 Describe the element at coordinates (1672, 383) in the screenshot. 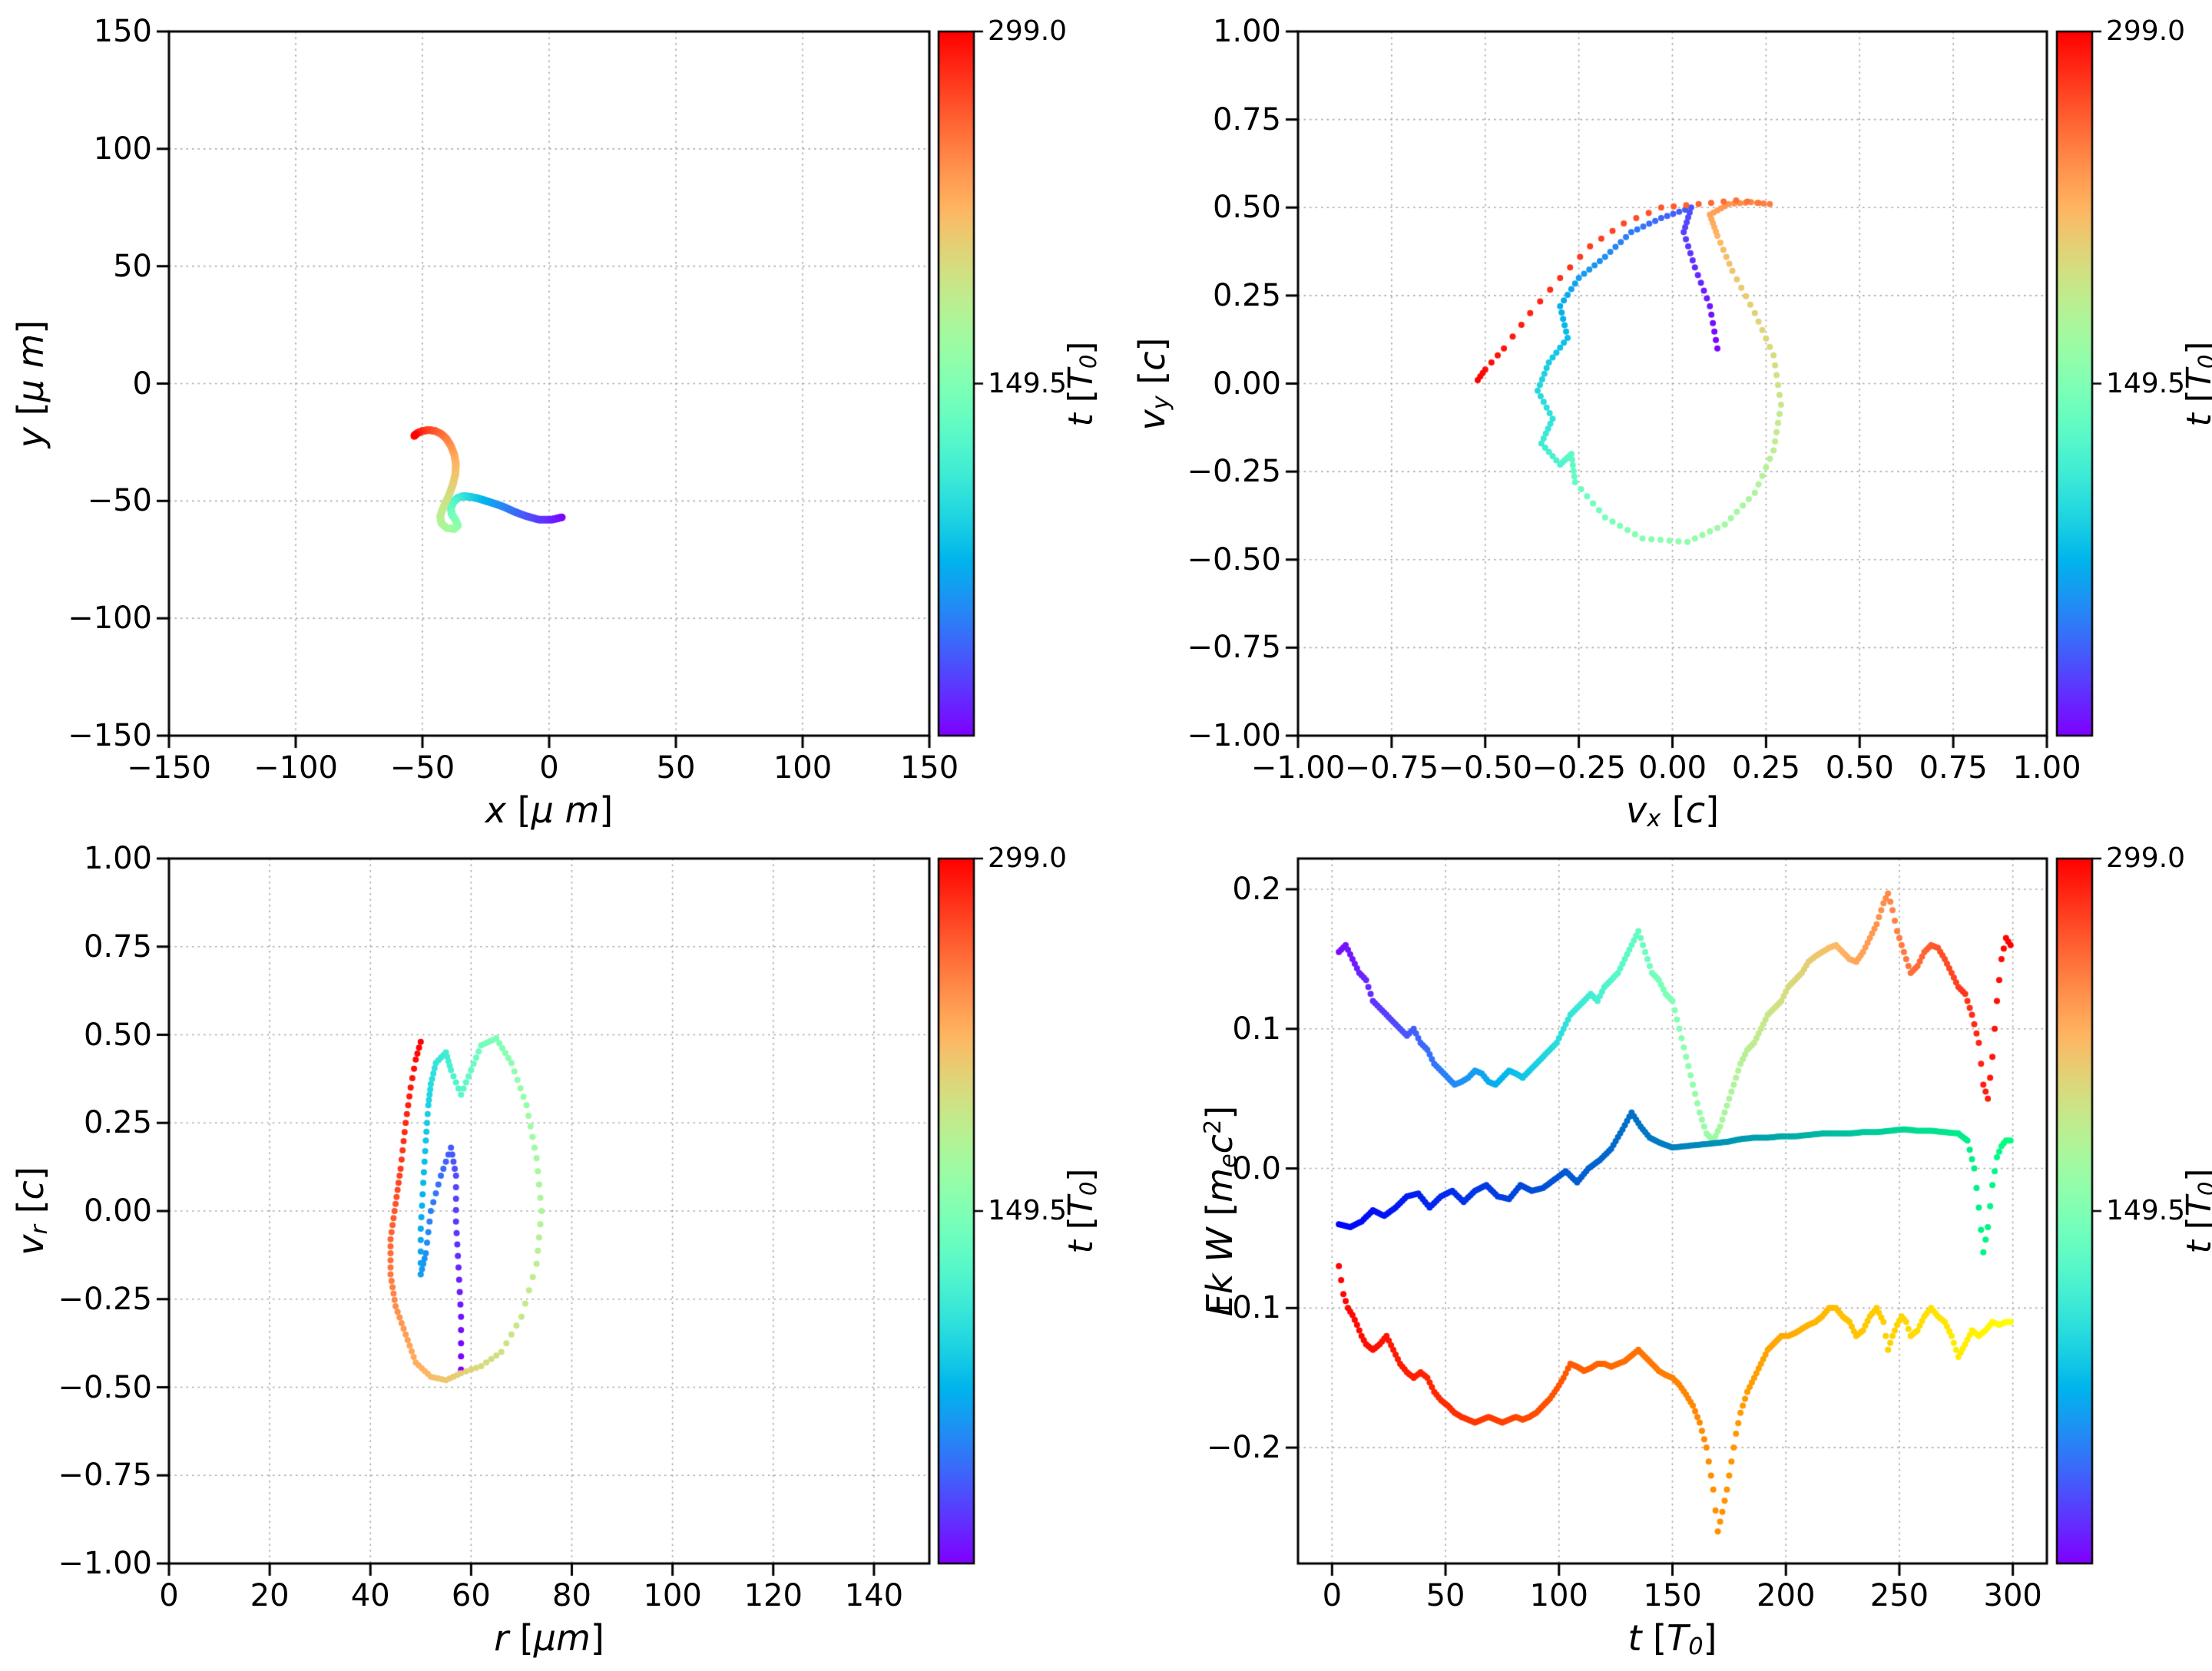

I see `panel-velocity-space` at that location.